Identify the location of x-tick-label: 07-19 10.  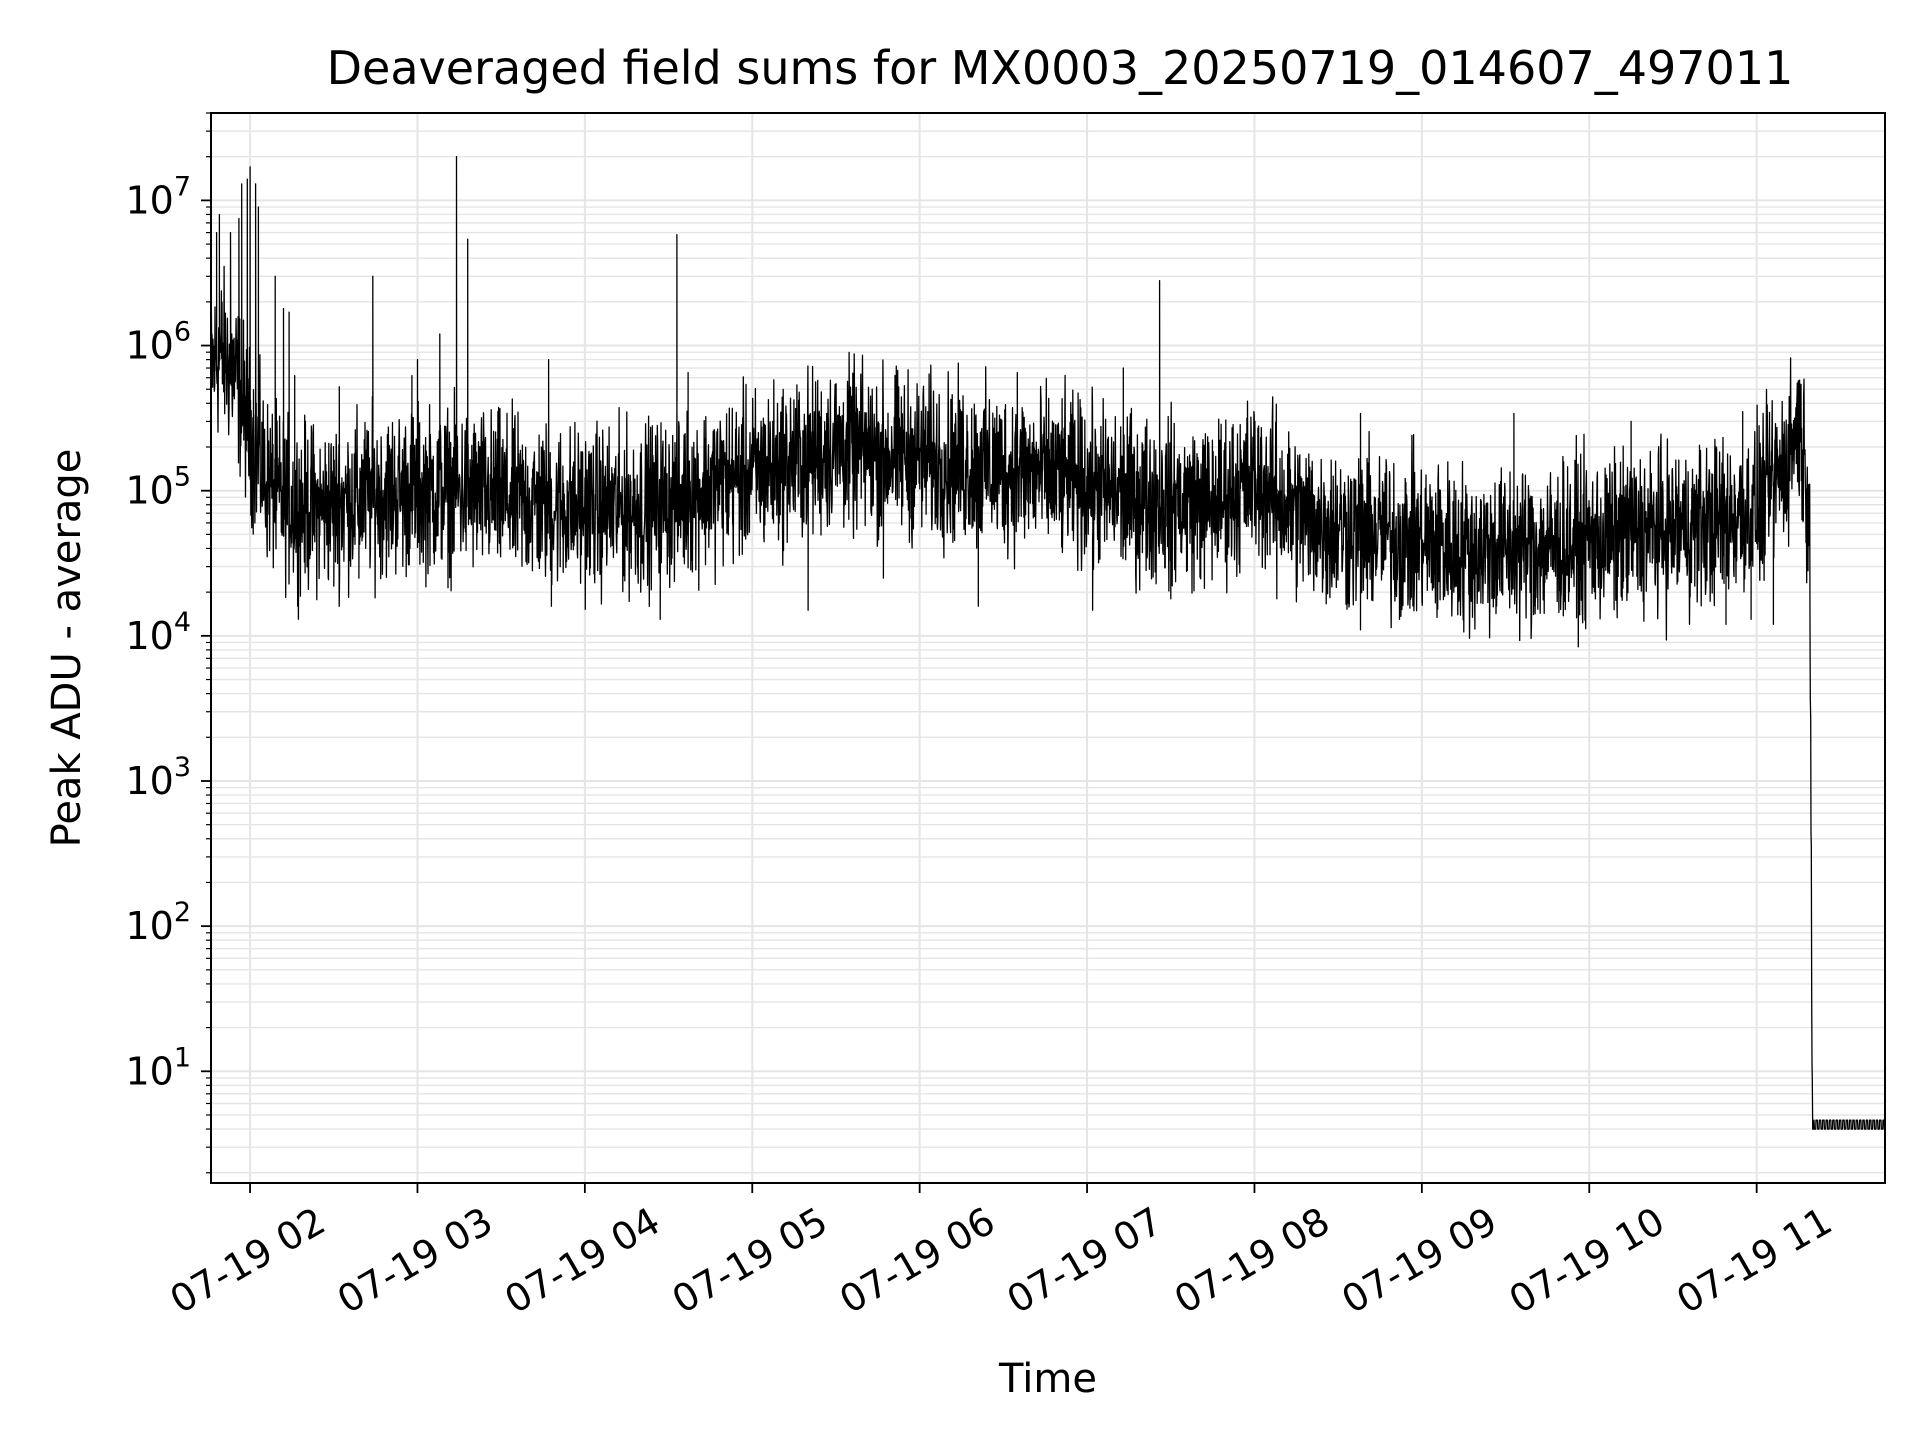
(1587, 1261).